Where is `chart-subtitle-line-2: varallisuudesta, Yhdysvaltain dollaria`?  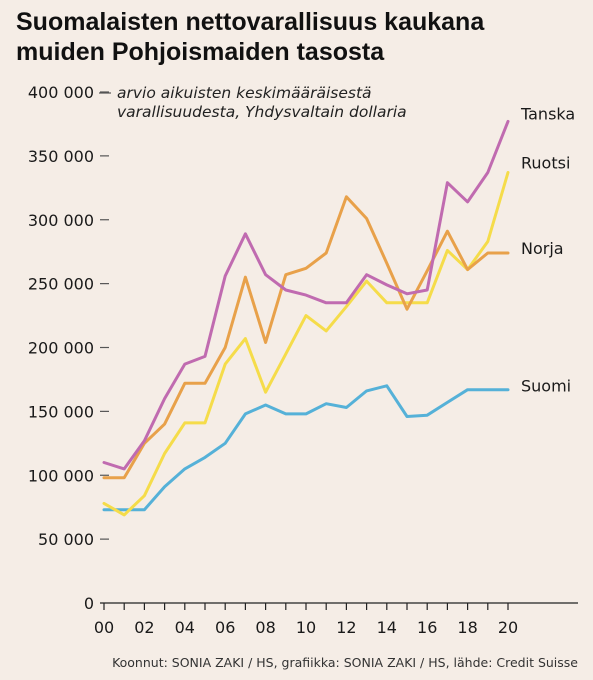 chart-subtitle-line-2: varallisuudesta, Yhdysvaltain dollaria is located at coordinates (262, 112).